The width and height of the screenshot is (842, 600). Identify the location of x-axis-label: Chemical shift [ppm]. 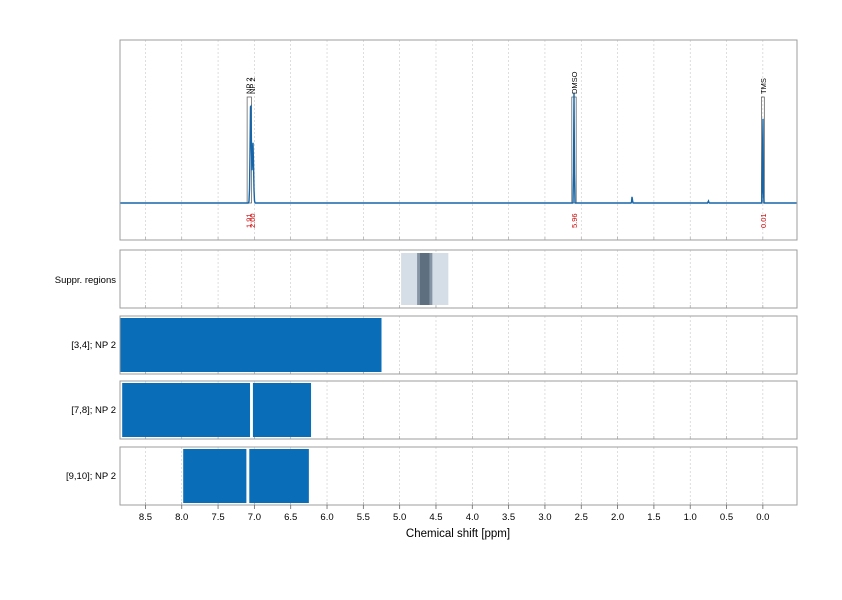
(458, 534).